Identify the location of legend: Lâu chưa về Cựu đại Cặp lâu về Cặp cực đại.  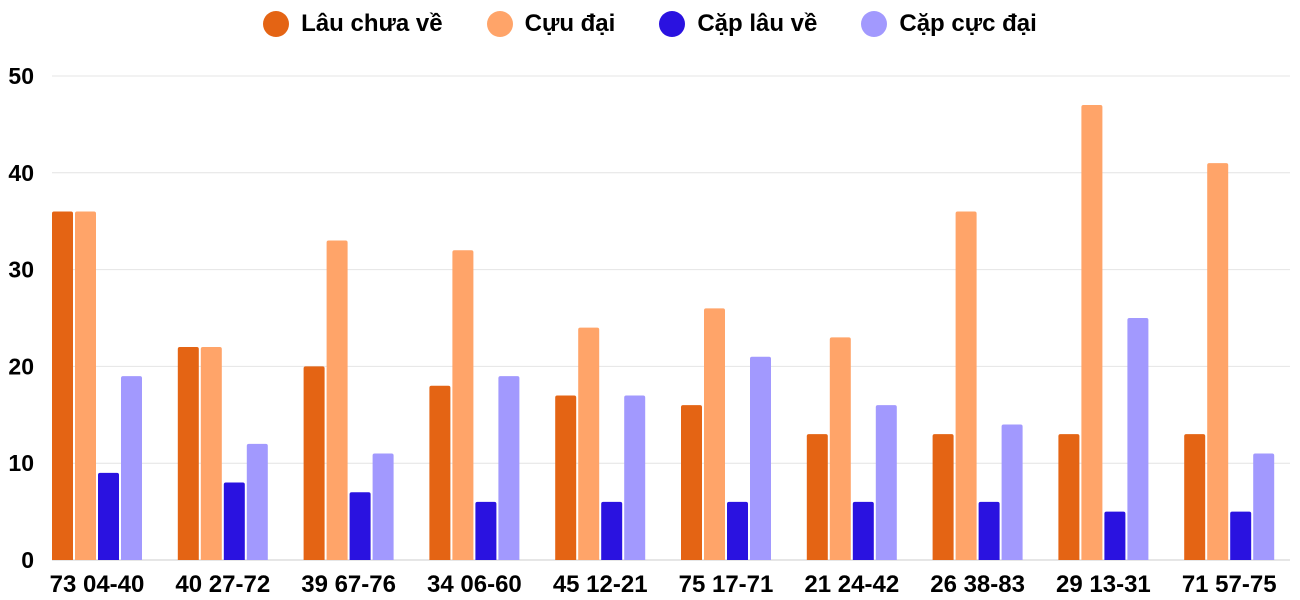
(650, 24).